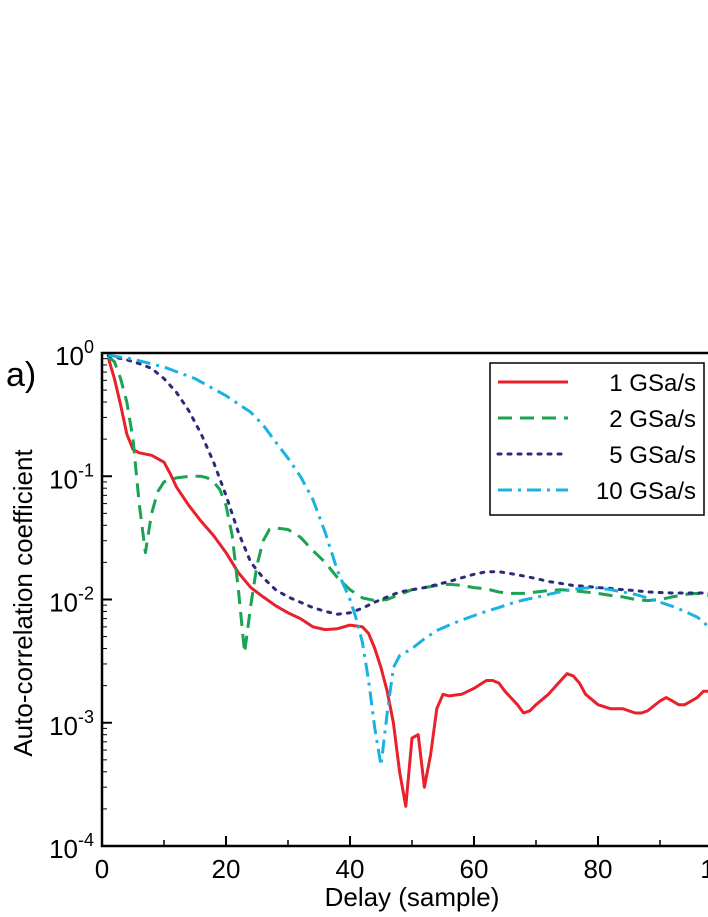 This screenshot has width=708, height=917. Describe the element at coordinates (23, 603) in the screenshot. I see `y-axis-title: Auto-correlation coefficient` at that location.